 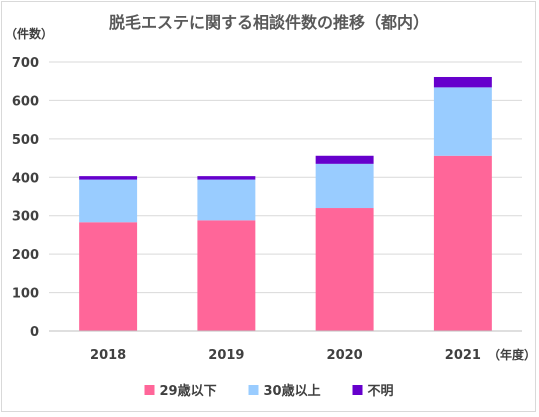 I want to click on y-tick-label: 400, so click(x=25, y=178).